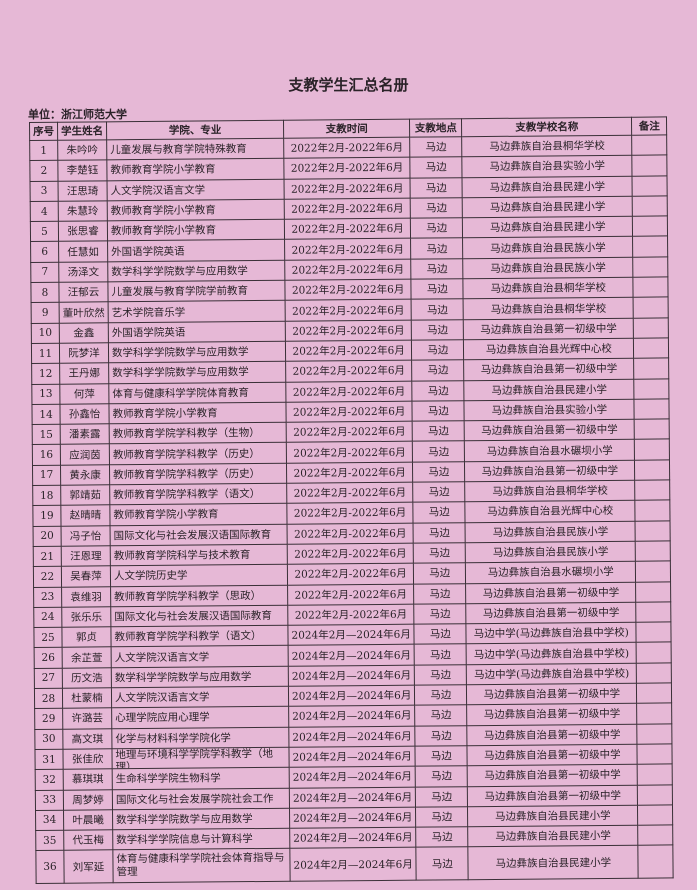 Image resolution: width=697 pixels, height=890 pixels. I want to click on student-name: 周梦婷, so click(88, 800).